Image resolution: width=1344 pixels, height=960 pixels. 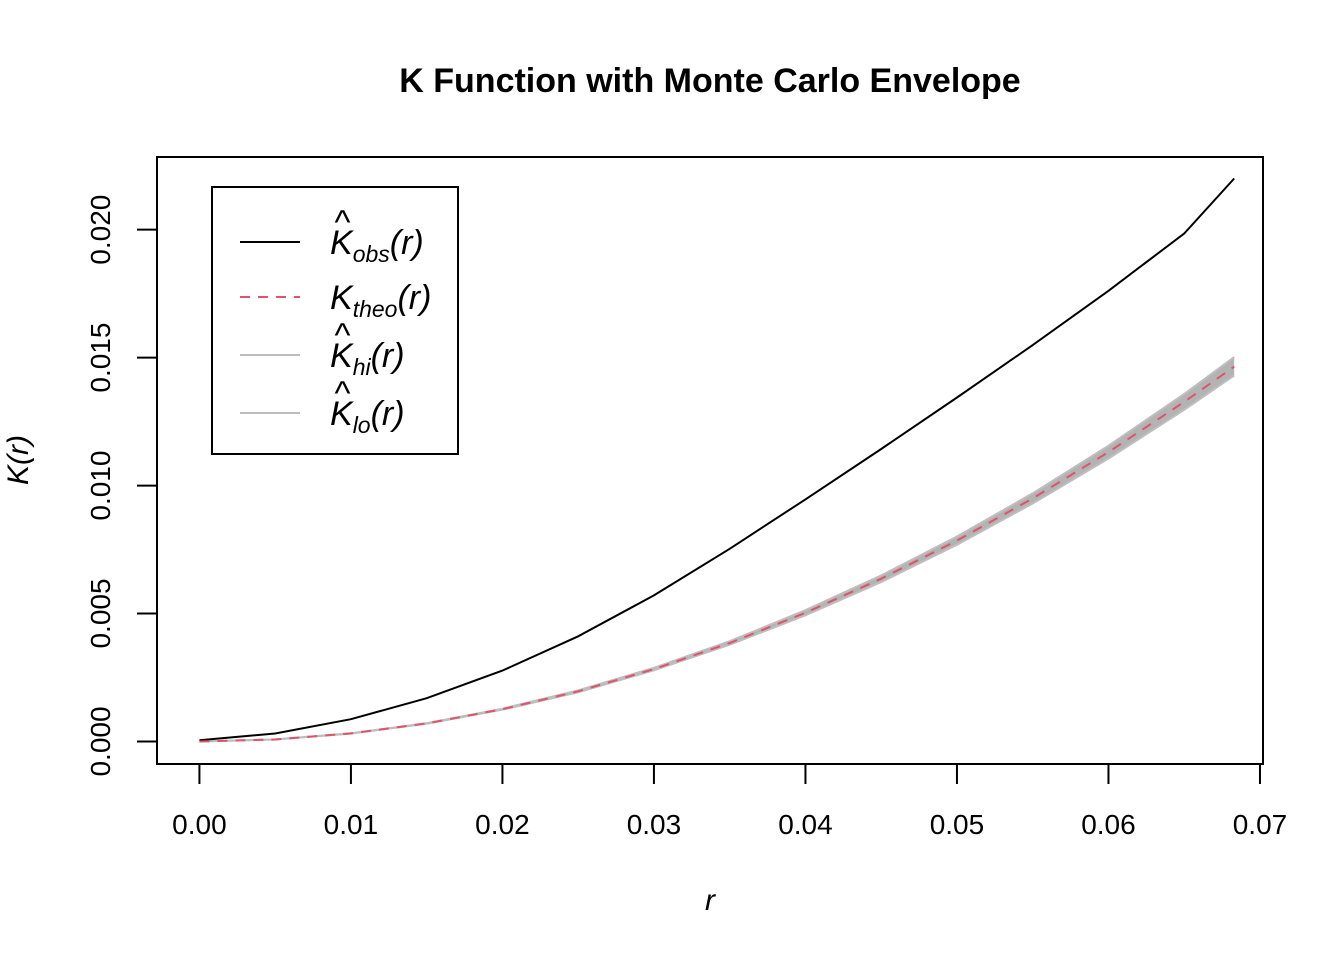 I want to click on legend: Kobs(r)^Ktheo(r)Khi(r)^Klo(r)^, so click(x=335, y=320).